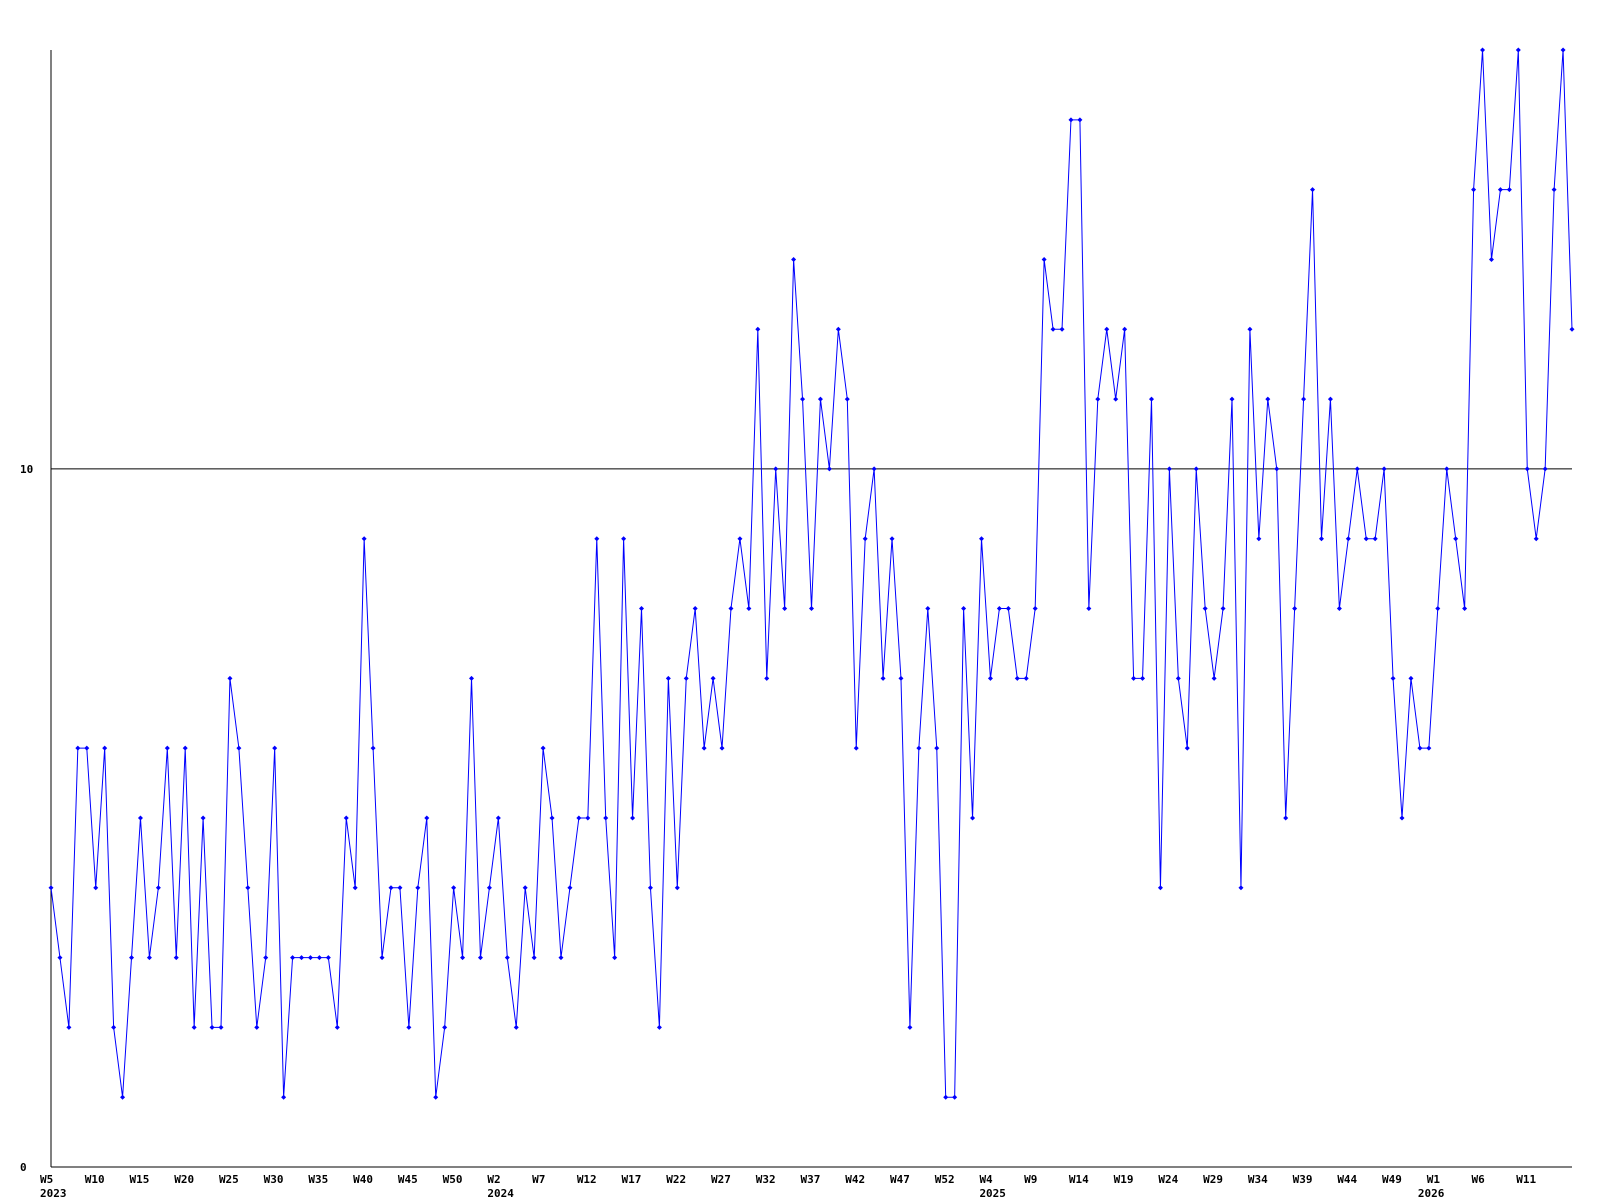  What do you see at coordinates (453, 1179) in the screenshot?
I see `x-tick-label: W50` at bounding box center [453, 1179].